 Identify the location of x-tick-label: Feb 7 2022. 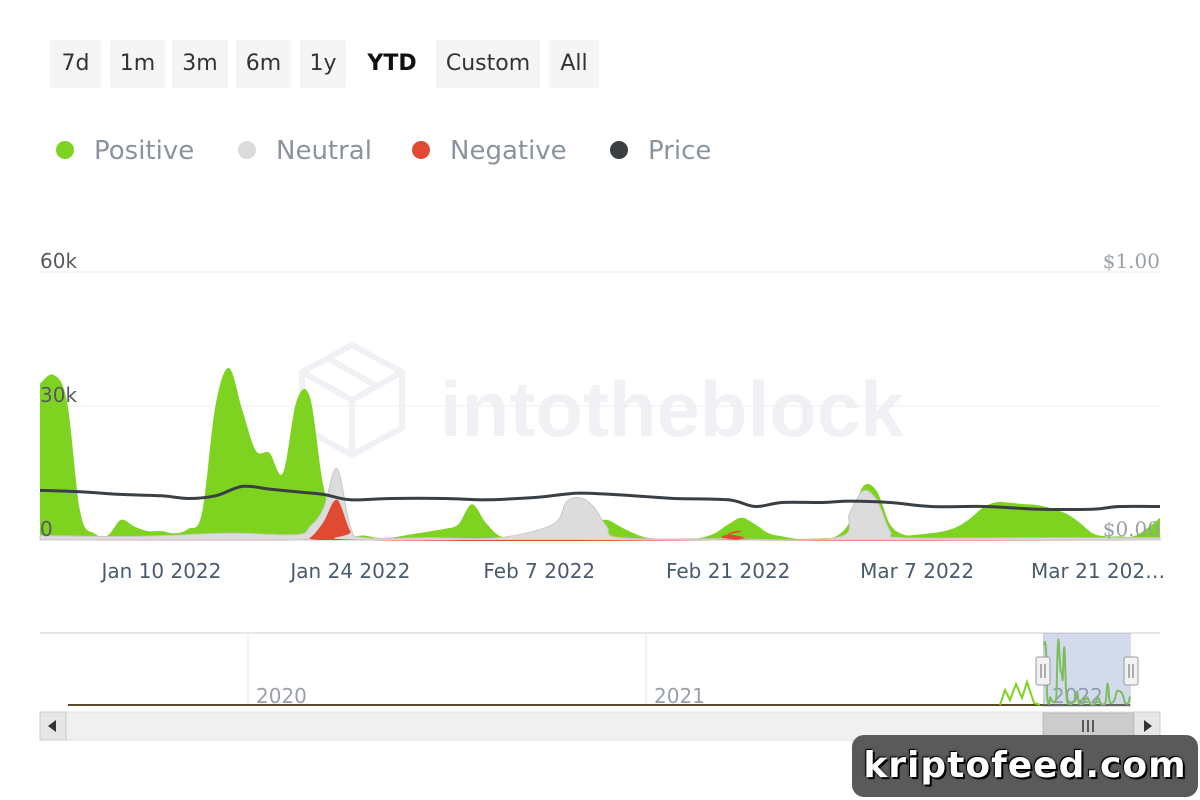
(539, 571).